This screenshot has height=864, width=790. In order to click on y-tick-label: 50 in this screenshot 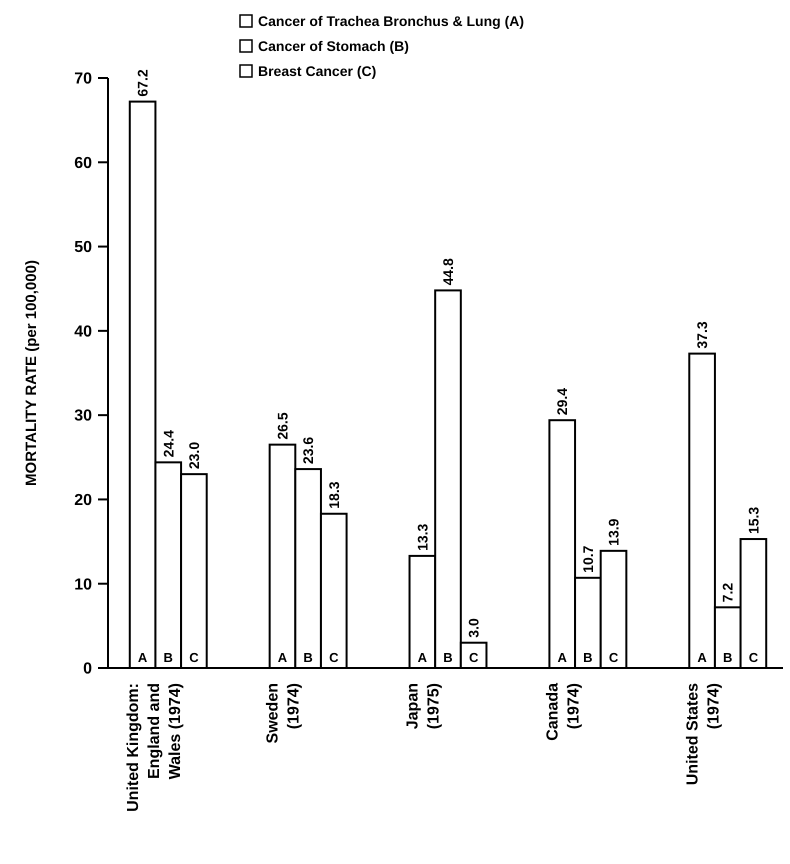, I will do `click(83, 247)`.